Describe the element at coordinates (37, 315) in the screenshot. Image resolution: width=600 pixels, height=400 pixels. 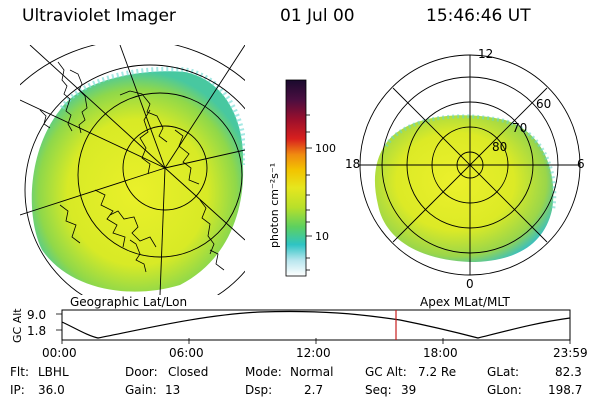
I see `timeline-ytick-9: 9.0` at that location.